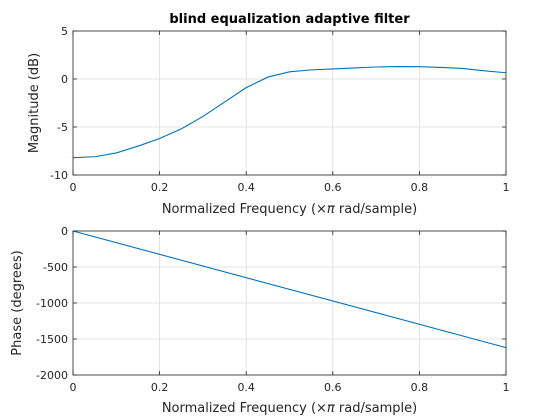  Describe the element at coordinates (55, 267) in the screenshot. I see `y-tick-label: -500` at that location.